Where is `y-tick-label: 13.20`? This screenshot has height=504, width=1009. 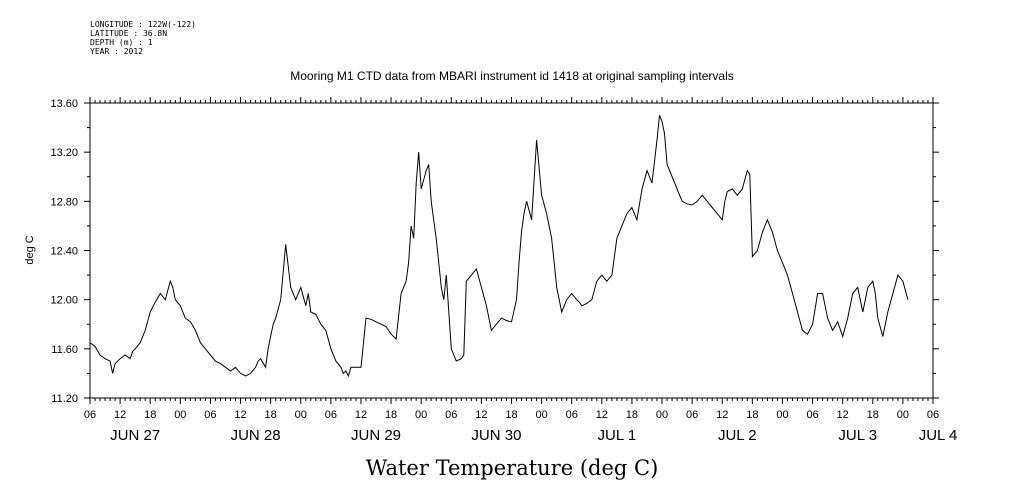 y-tick-label: 13.20 is located at coordinates (64, 153).